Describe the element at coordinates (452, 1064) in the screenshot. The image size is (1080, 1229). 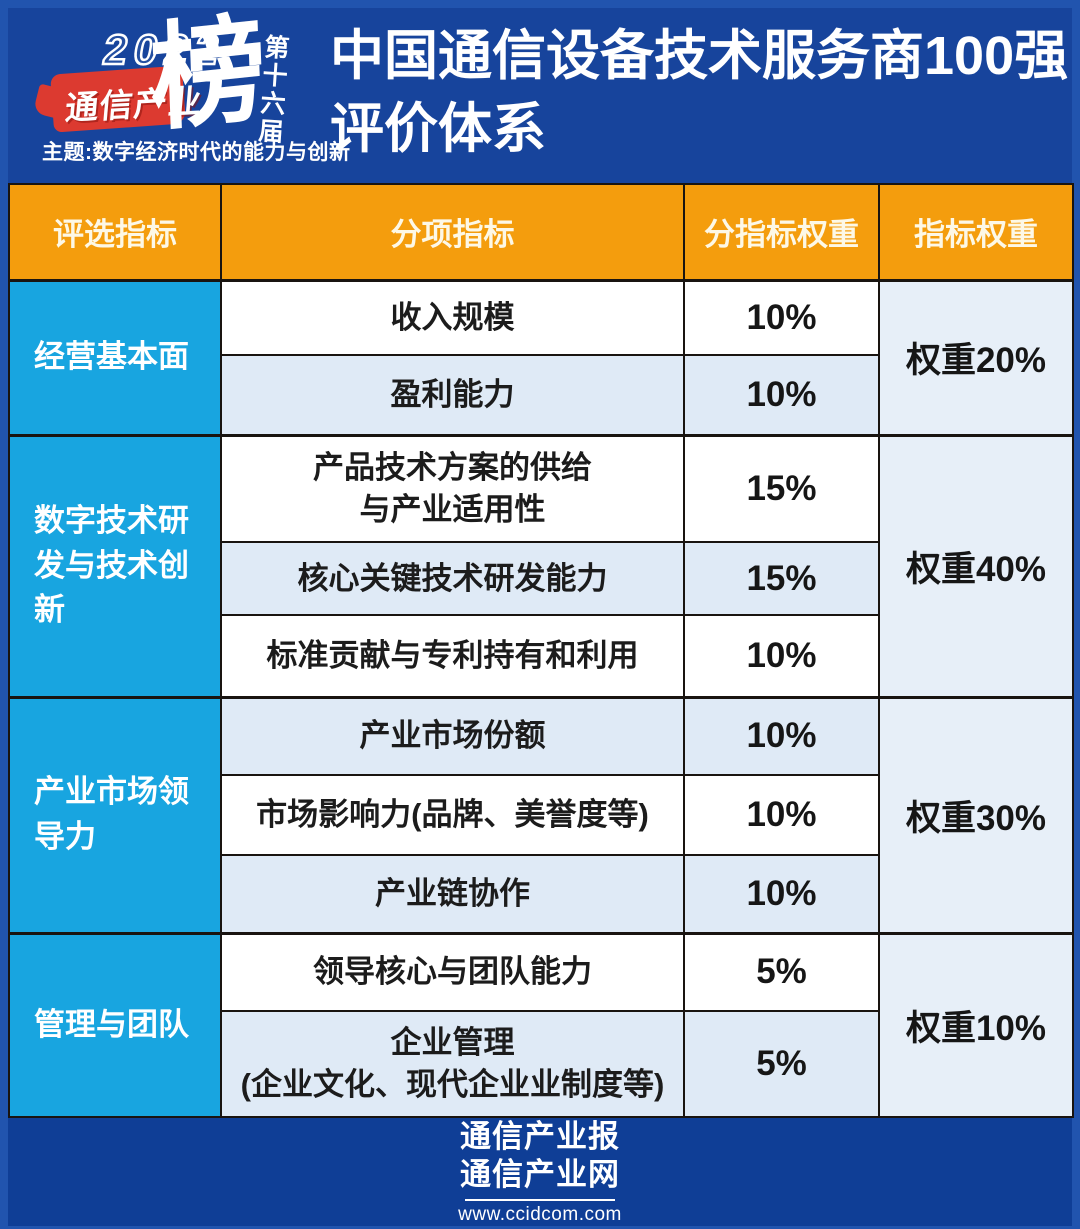
I see `indicator-cell: 企业管理 (企业文化、现代企业业制度等)` at that location.